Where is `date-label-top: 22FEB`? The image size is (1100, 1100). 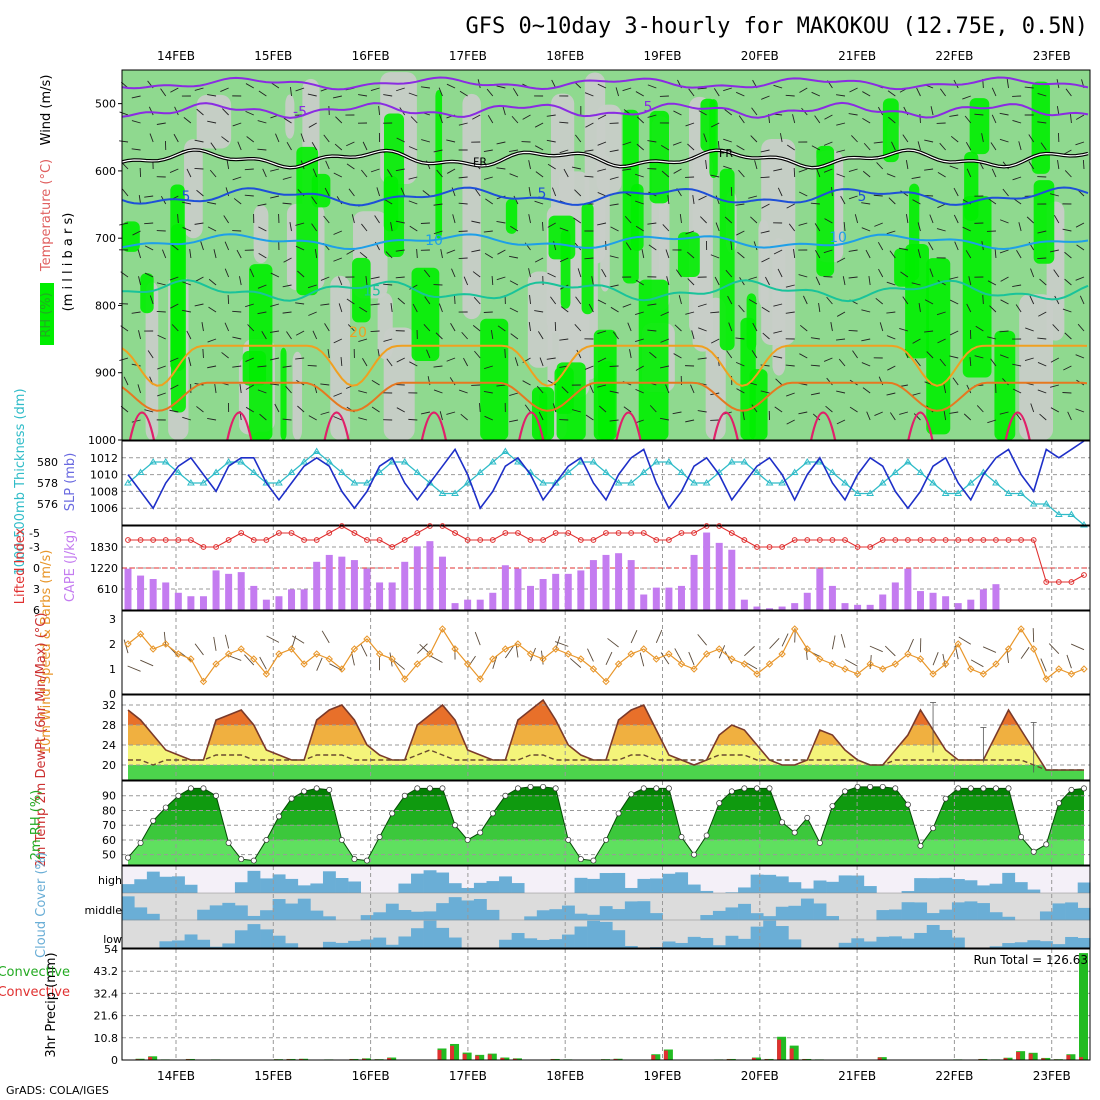
date-label-top: 22FEB is located at coordinates (954, 56).